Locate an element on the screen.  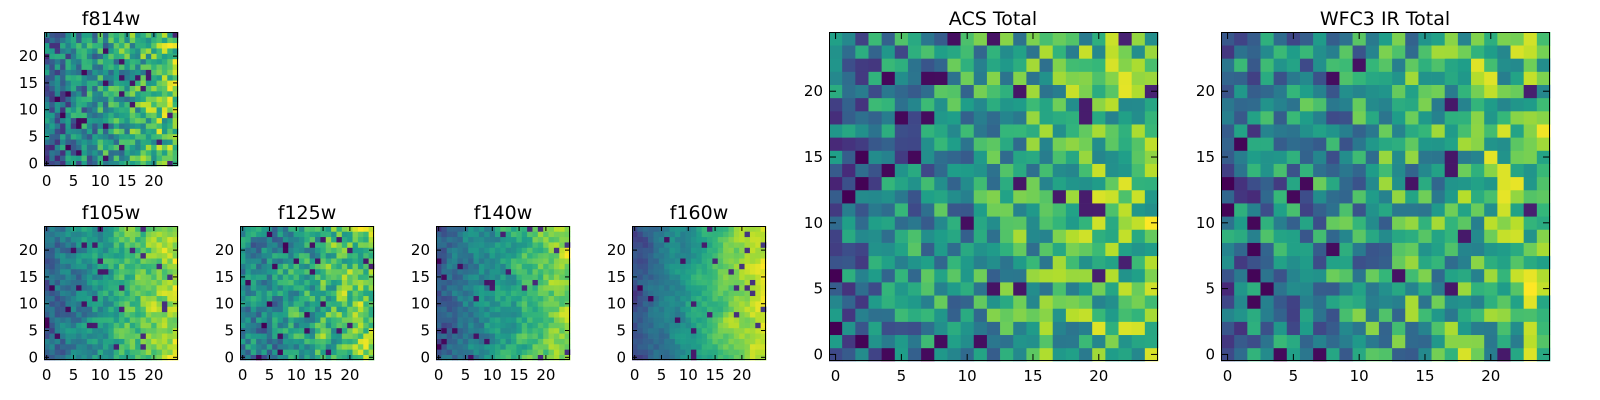
x-tick-label: 5 is located at coordinates (662, 375).